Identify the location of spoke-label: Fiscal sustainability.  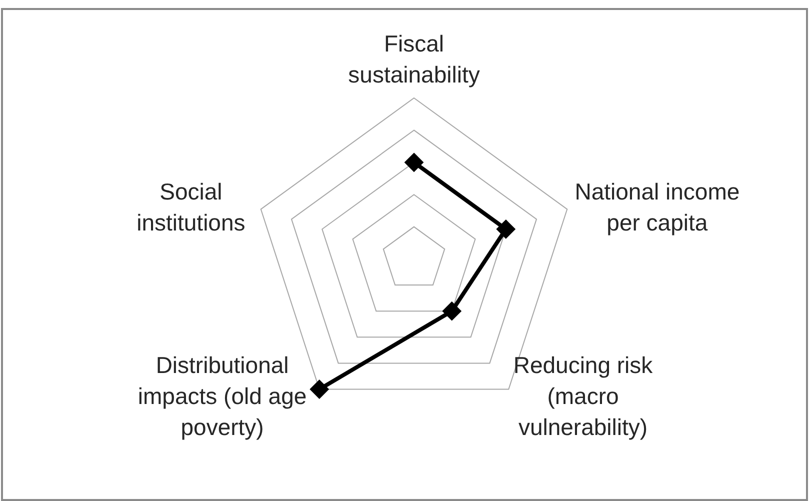
(414, 59).